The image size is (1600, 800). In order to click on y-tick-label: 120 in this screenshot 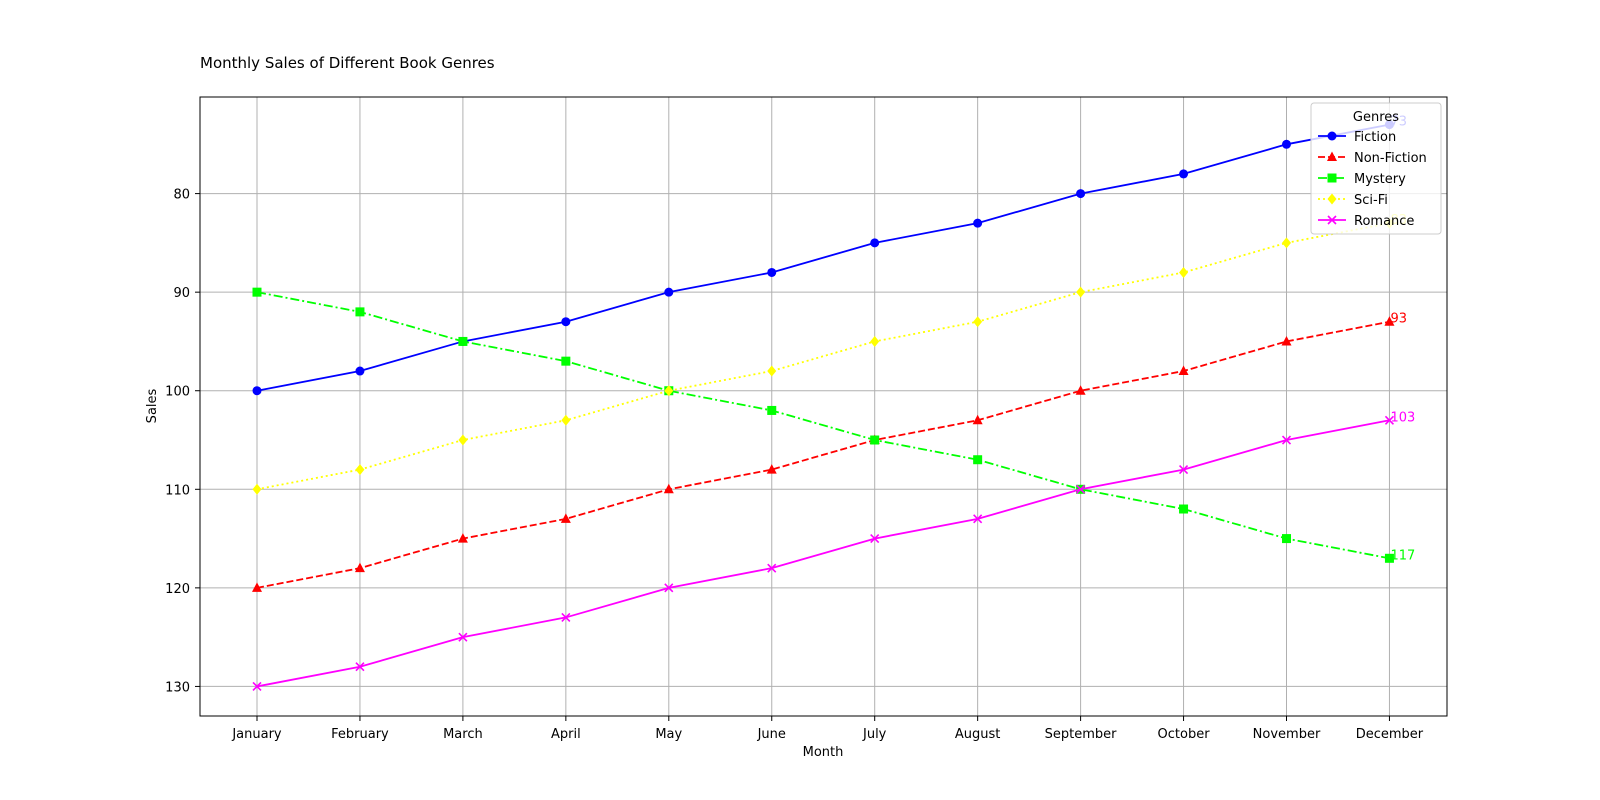, I will do `click(177, 589)`.